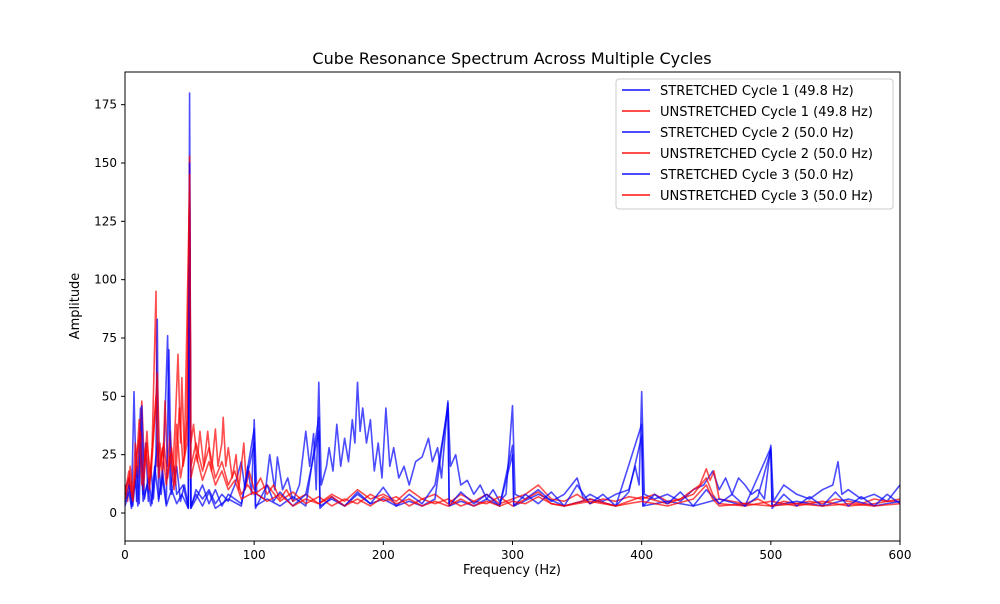 This screenshot has width=1000, height=604. What do you see at coordinates (109, 396) in the screenshot?
I see `y-tick-label: 50` at bounding box center [109, 396].